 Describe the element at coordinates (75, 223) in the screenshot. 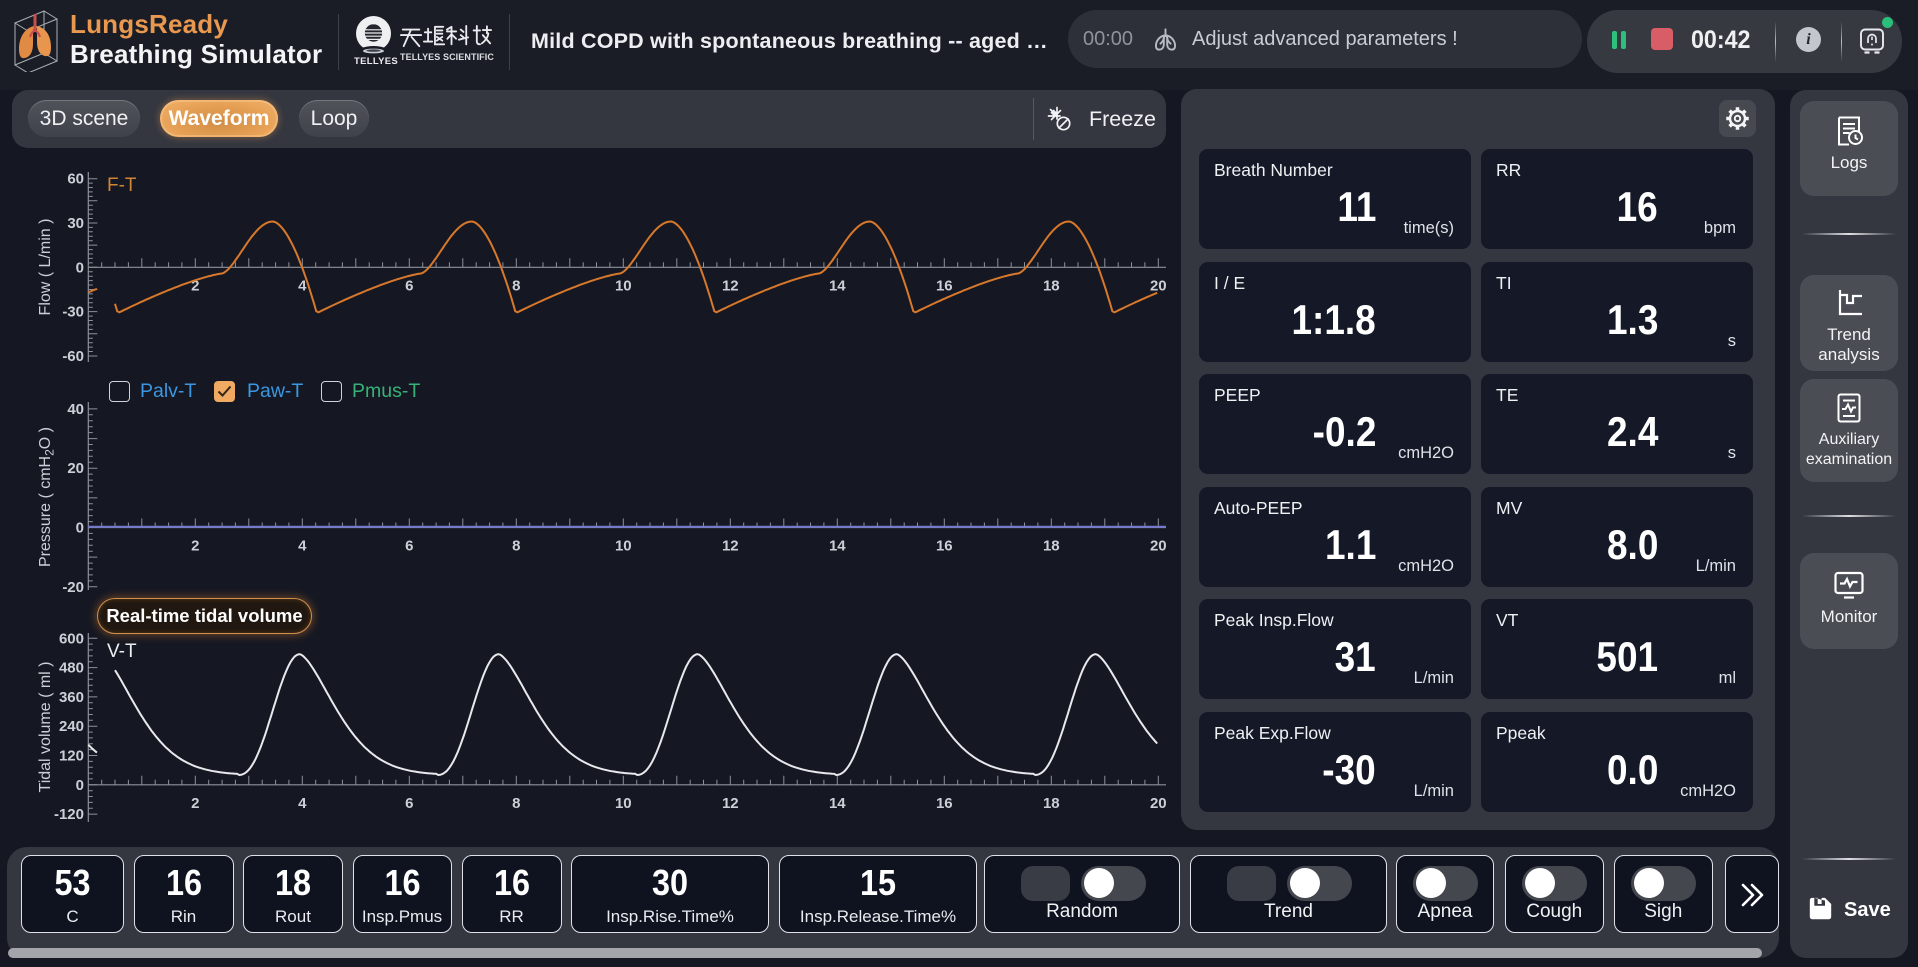

I see `svg-text: 30` at that location.